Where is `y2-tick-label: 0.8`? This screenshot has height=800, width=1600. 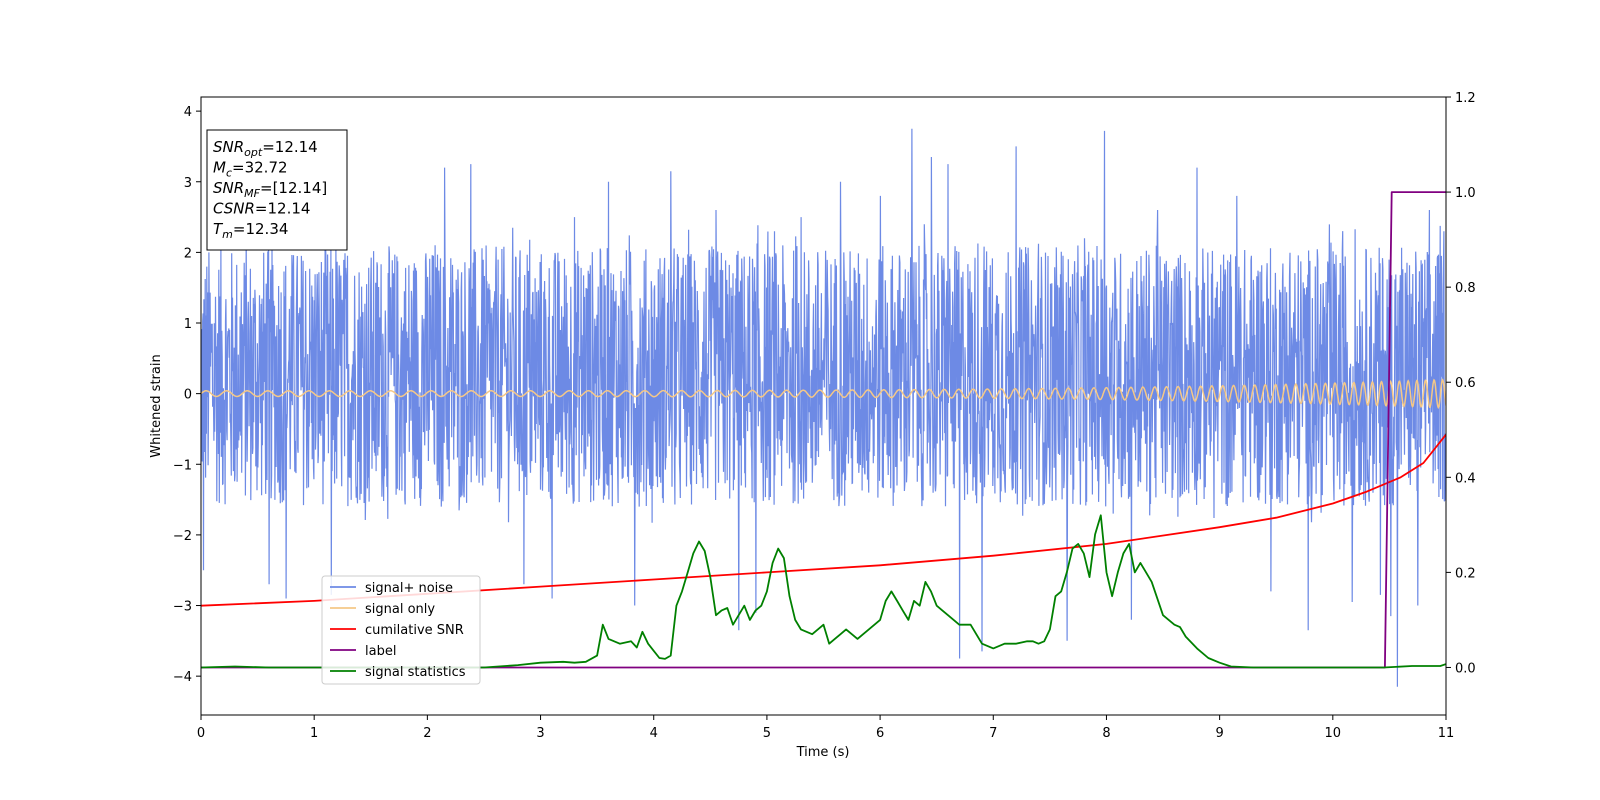
y2-tick-label: 0.8 is located at coordinates (1465, 288).